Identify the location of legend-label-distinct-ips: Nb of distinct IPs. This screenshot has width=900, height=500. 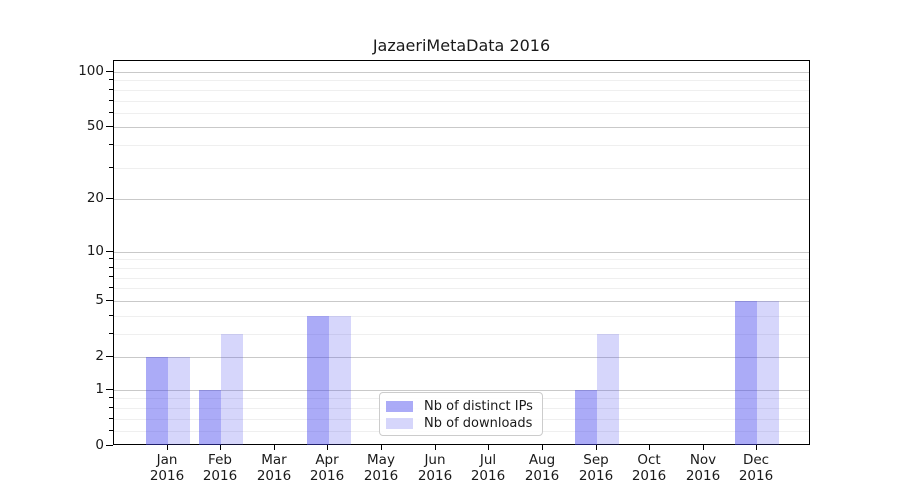
(478, 406).